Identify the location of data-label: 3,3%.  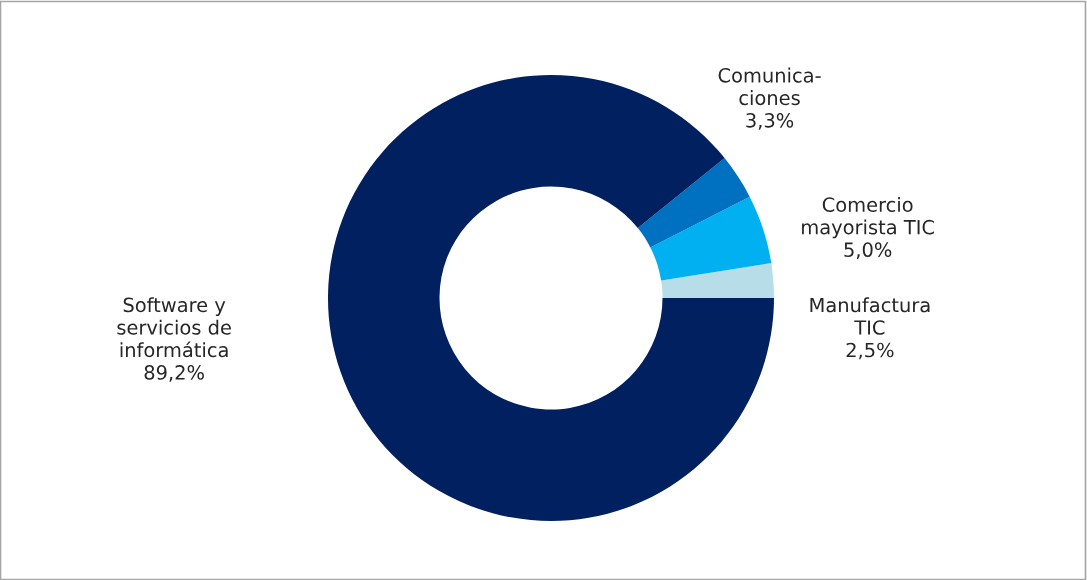
(770, 121).